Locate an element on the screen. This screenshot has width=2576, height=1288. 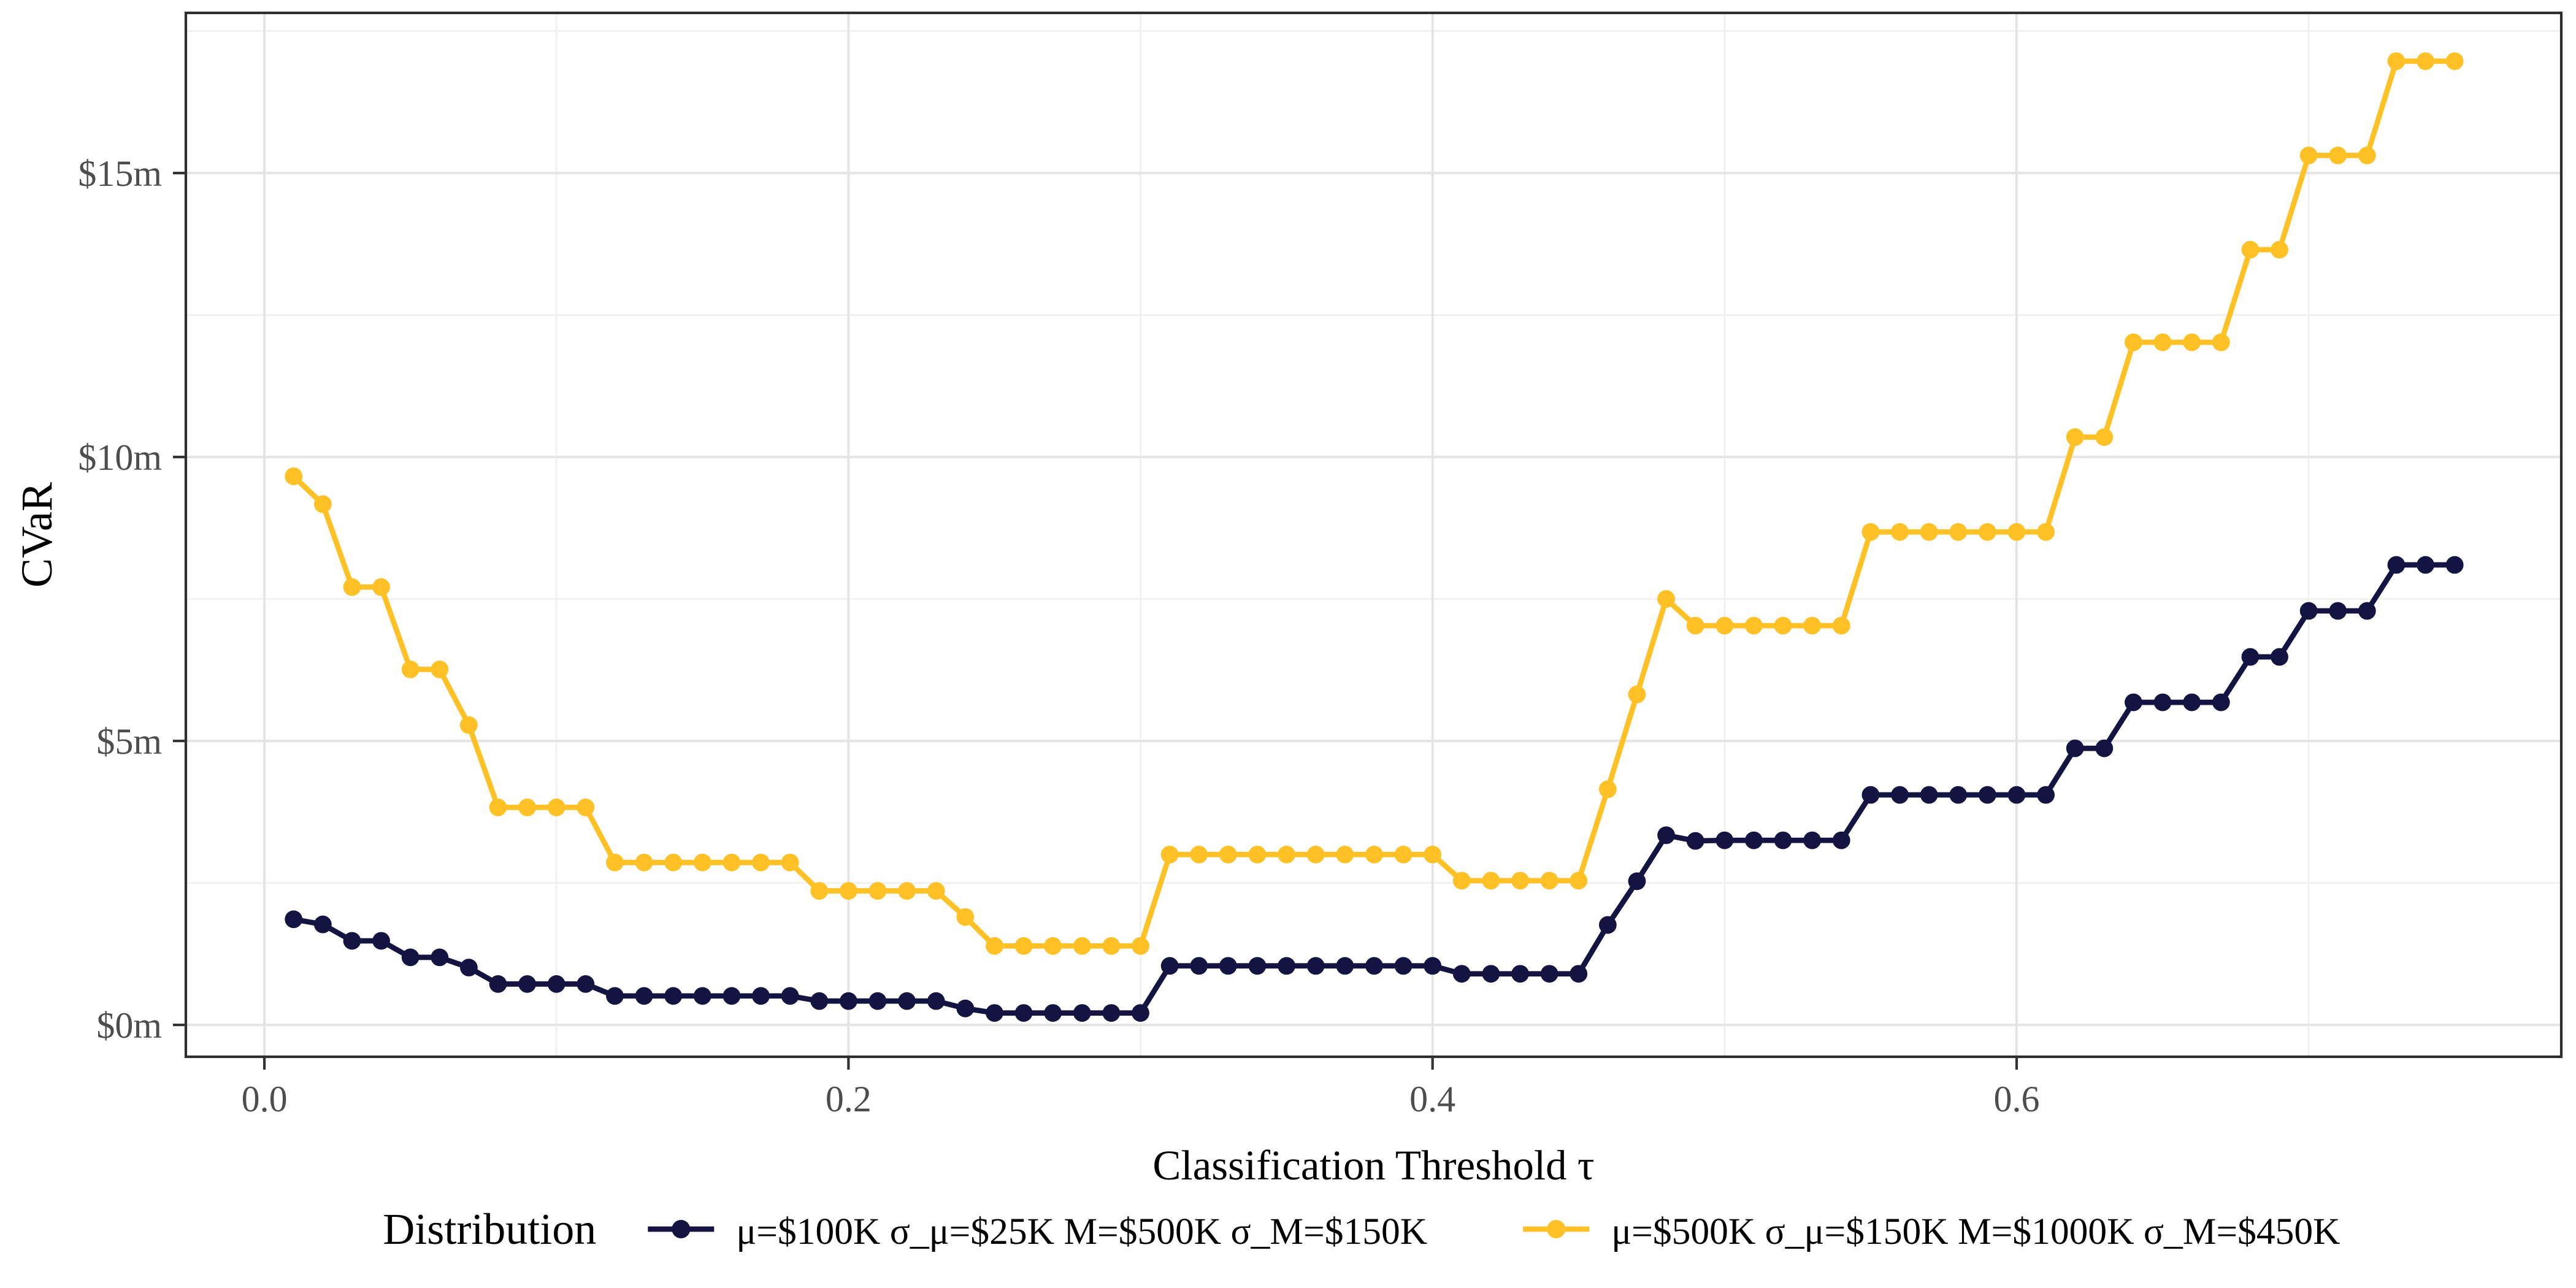
legend-label: μ=$100K σ_μ=$25K M=$500K σ_M=$150K is located at coordinates (1081, 1231).